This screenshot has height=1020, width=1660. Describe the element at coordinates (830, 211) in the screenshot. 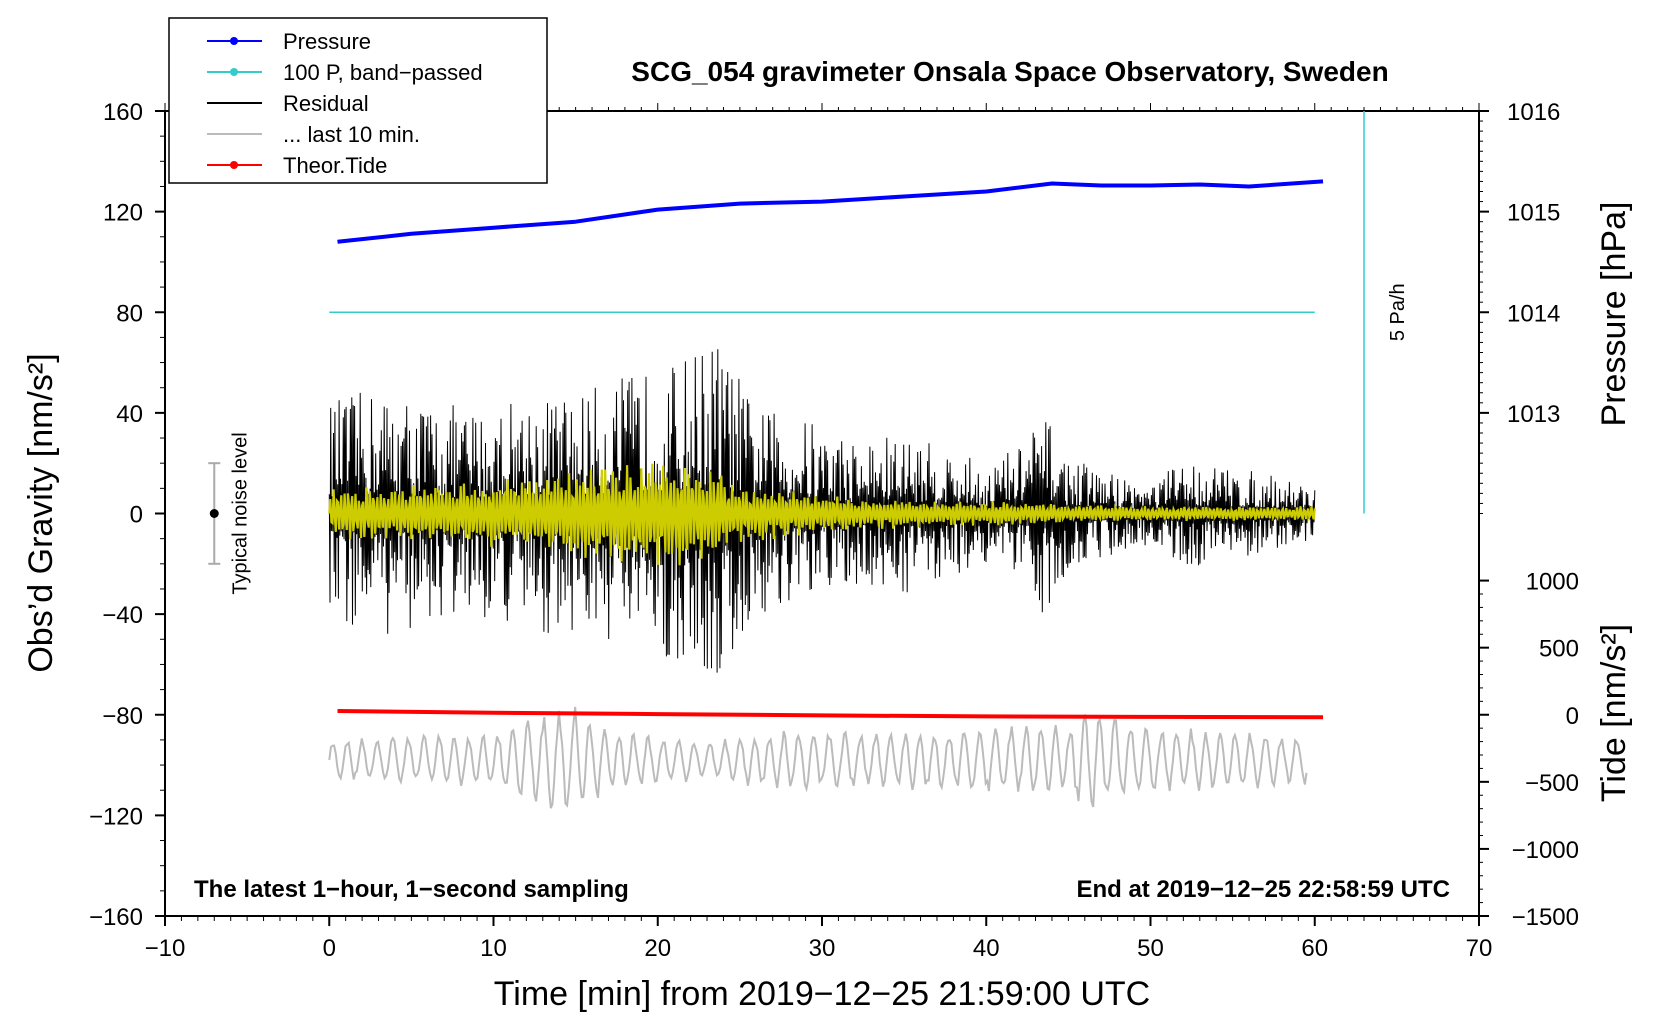

I see `pressure-line` at that location.